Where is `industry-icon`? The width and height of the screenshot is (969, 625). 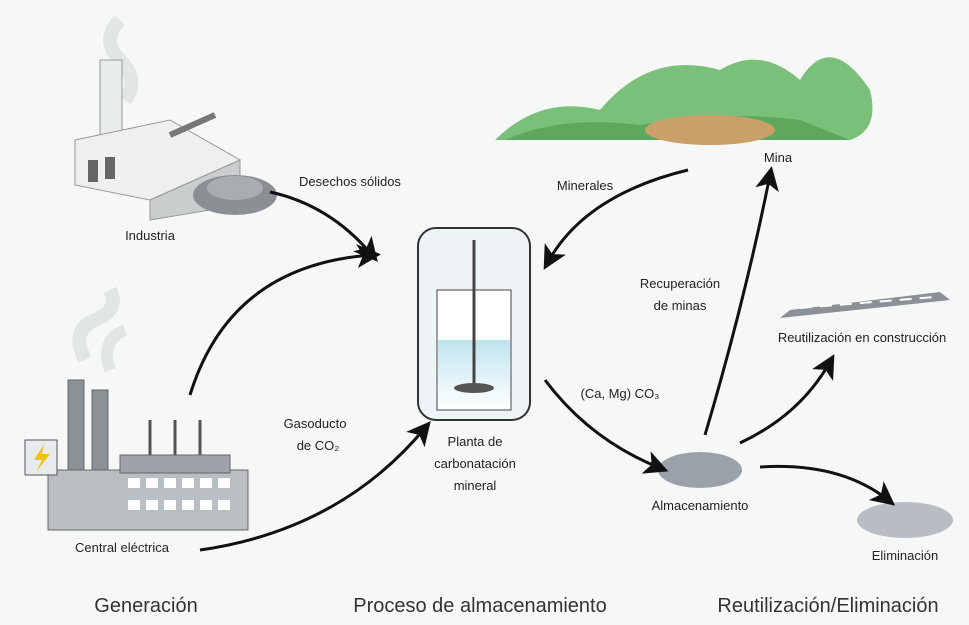
industry-icon is located at coordinates (175, 118).